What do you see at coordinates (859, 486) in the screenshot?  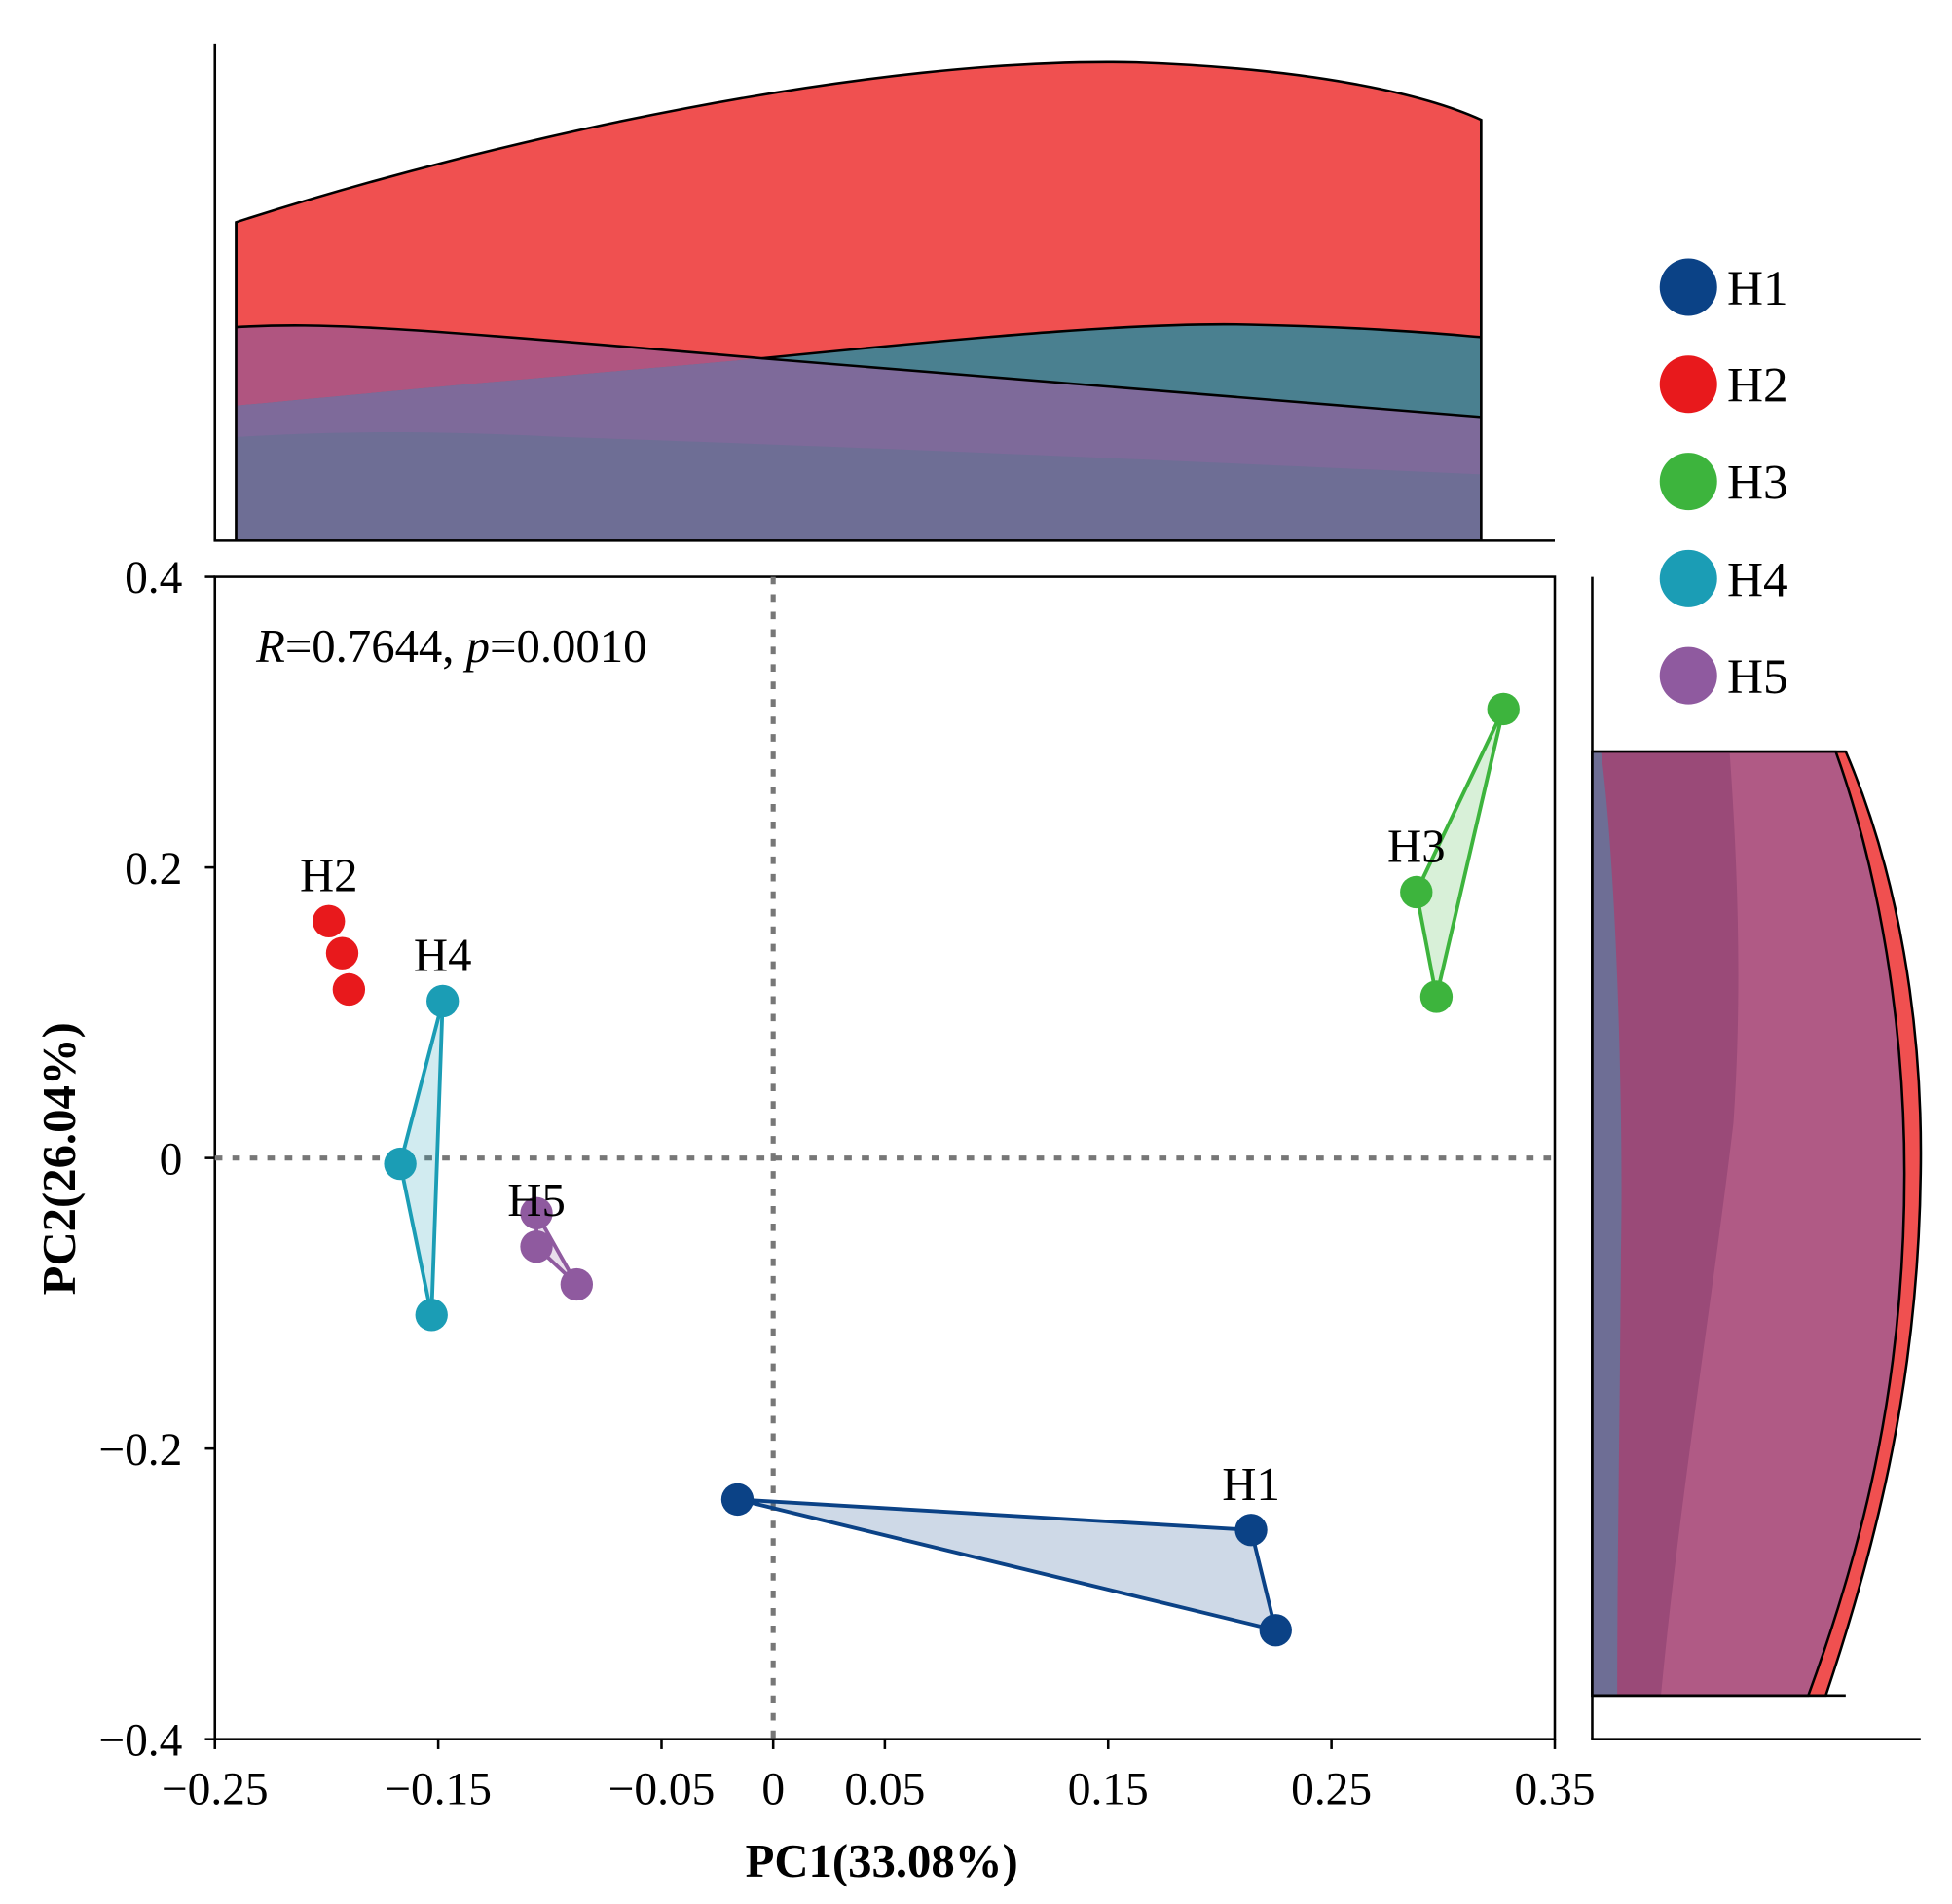 I see `density-h1` at bounding box center [859, 486].